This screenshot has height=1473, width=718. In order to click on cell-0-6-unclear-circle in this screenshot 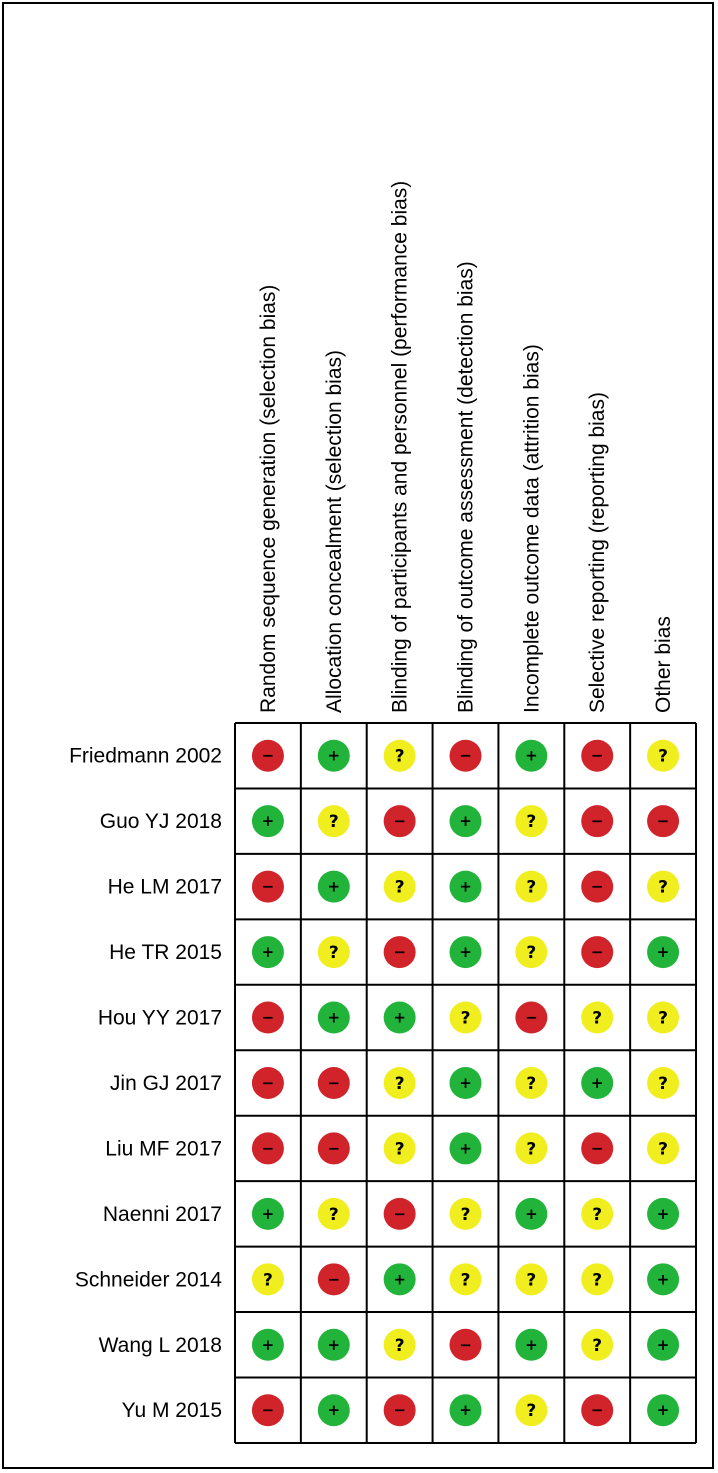, I will do `click(663, 755)`.